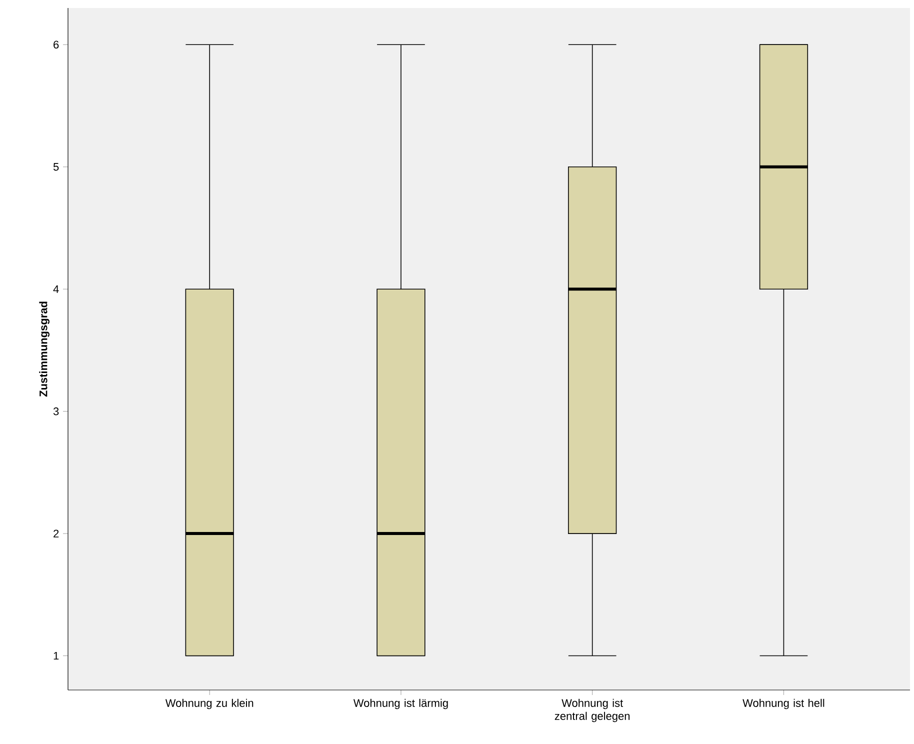  Describe the element at coordinates (56, 167) in the screenshot. I see `y-tick-label: 5` at that location.